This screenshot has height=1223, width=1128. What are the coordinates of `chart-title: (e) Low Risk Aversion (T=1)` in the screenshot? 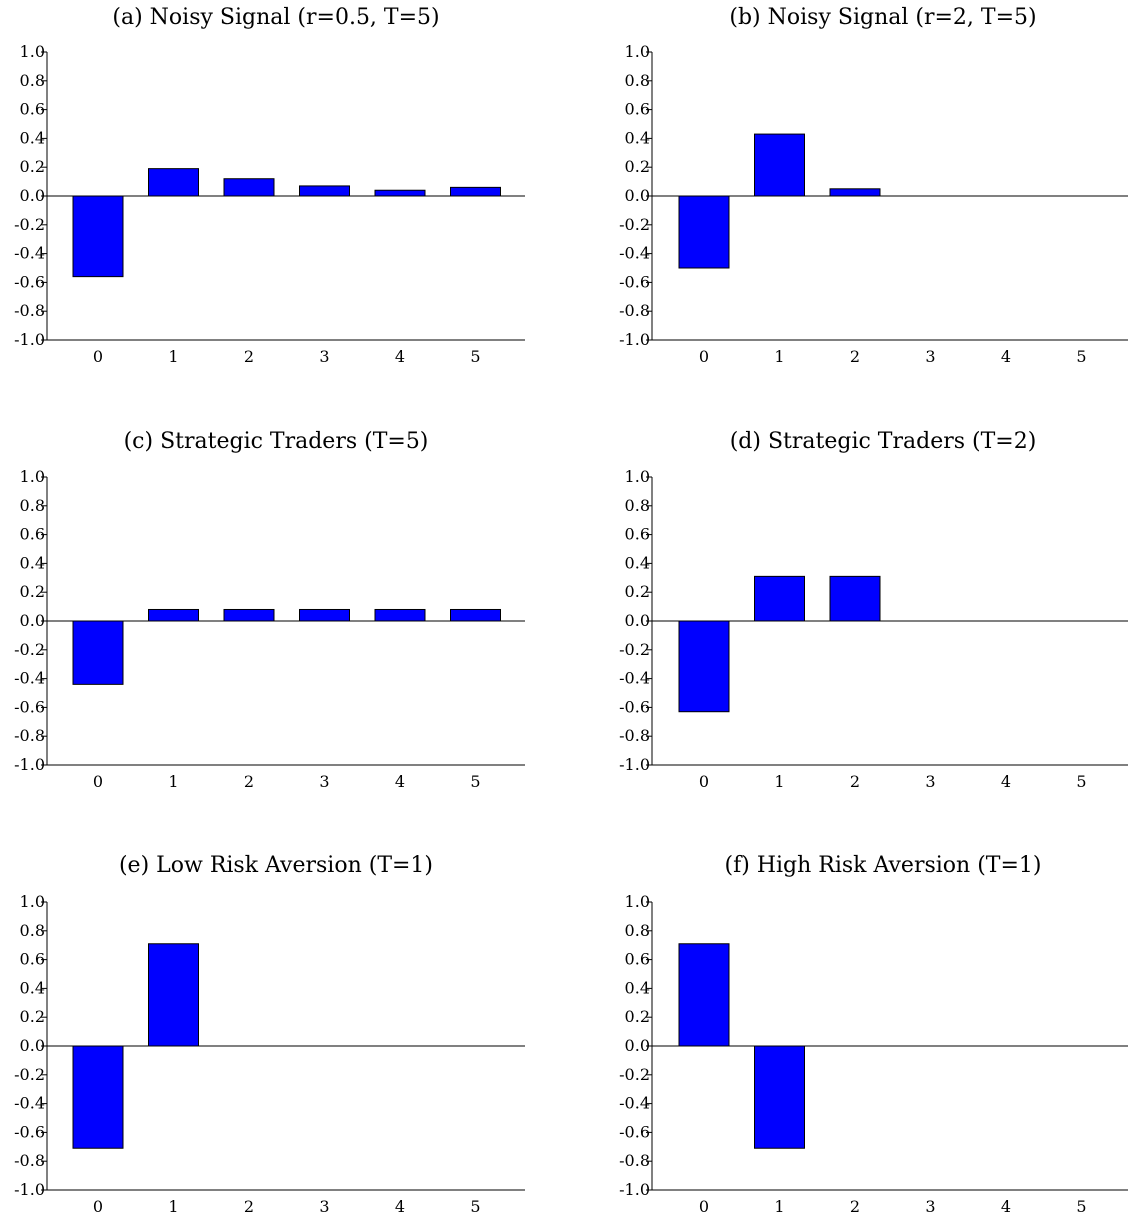 It's located at (276, 865).